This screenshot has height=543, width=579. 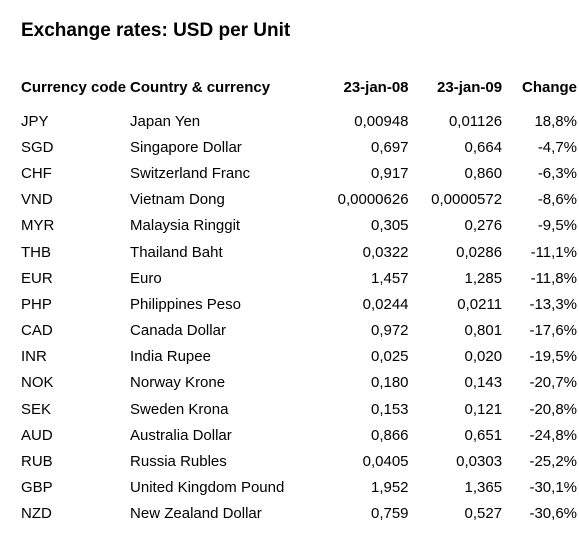 What do you see at coordinates (483, 278) in the screenshot?
I see `rate-2009-cell: 1,285` at bounding box center [483, 278].